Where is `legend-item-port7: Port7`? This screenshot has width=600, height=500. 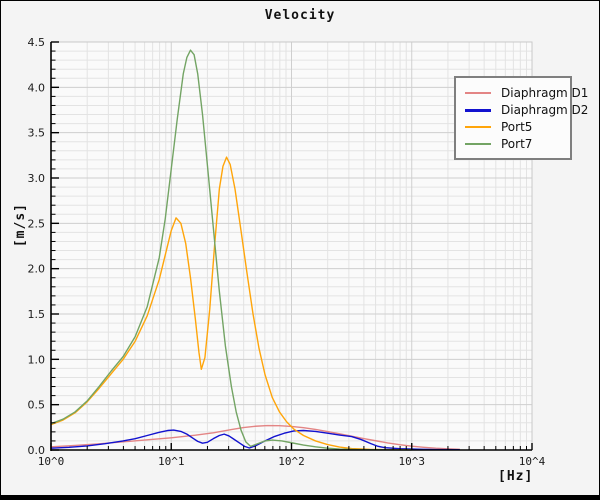 legend-item-port7: Port7 is located at coordinates (515, 144).